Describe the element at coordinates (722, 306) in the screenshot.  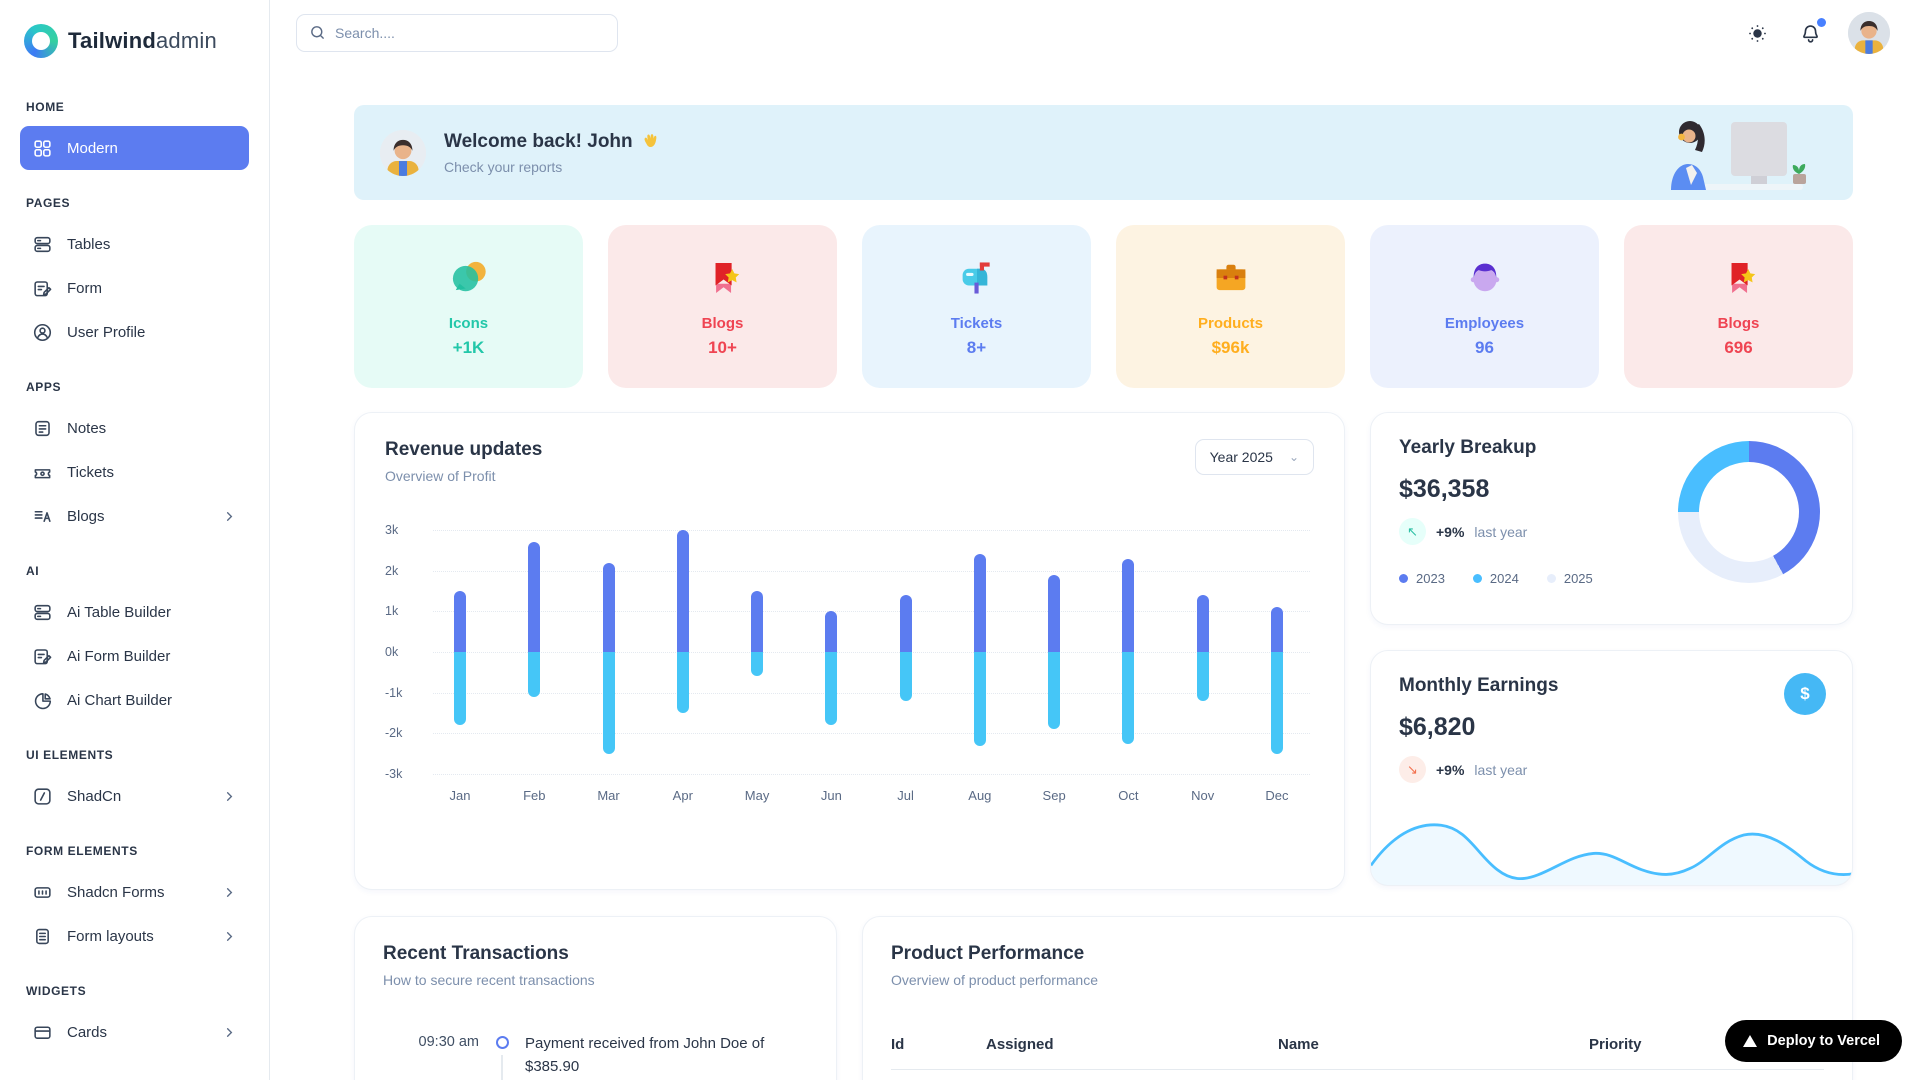
I see `stat-card-blogs: Blogs 10+` at that location.